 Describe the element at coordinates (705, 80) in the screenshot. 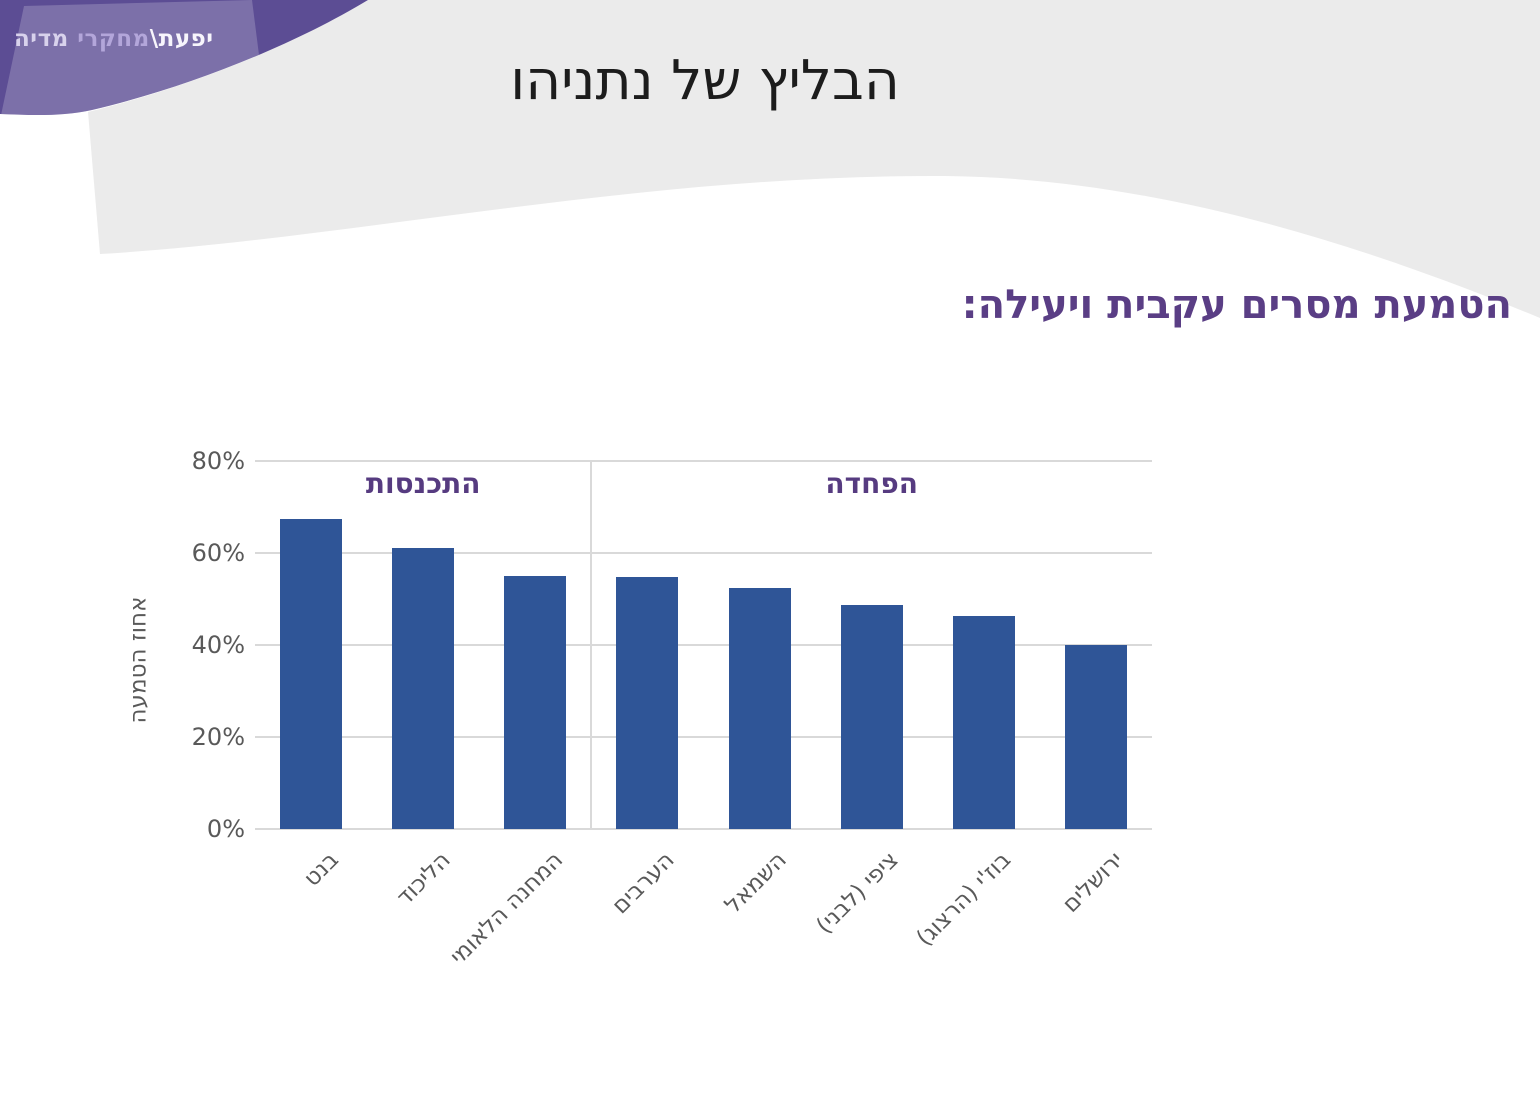

I see `page-title: הבליץ של נתניהו` at that location.